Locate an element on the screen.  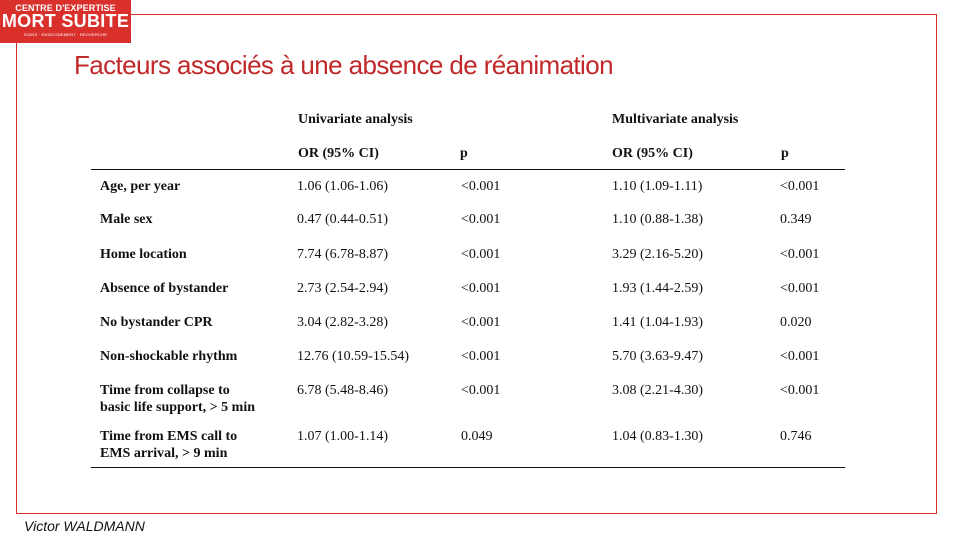
header-multivariate: Multivariate analysis is located at coordinates (675, 119).